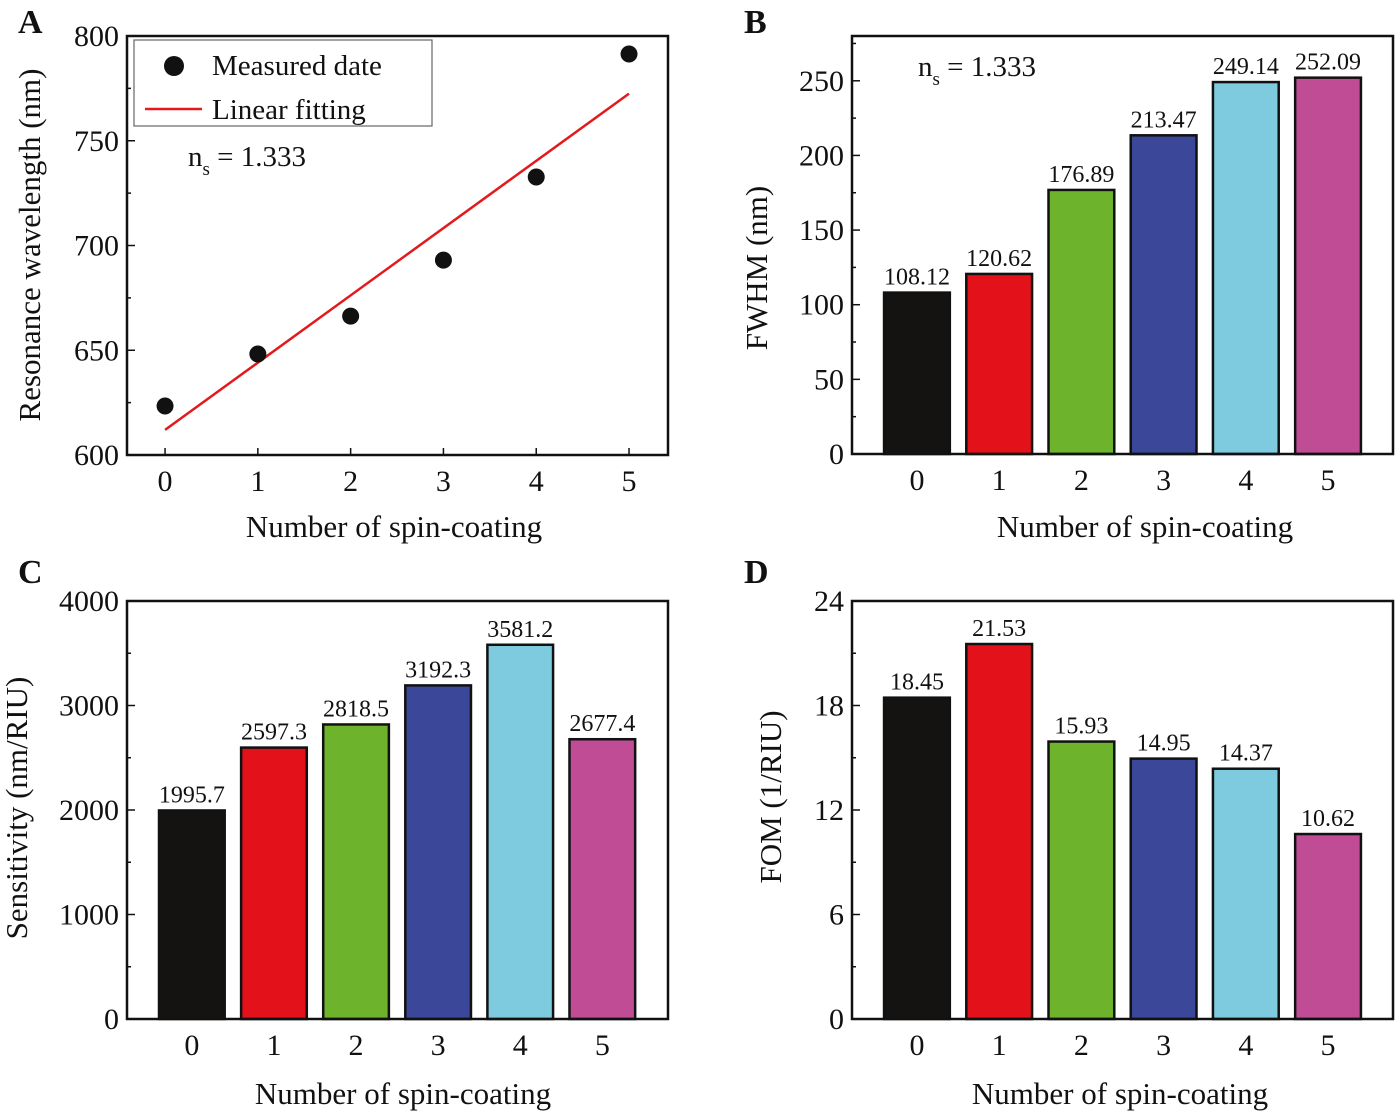 This screenshot has width=1397, height=1112. What do you see at coordinates (1246, 67) in the screenshot?
I see `data-label: 249.14` at bounding box center [1246, 67].